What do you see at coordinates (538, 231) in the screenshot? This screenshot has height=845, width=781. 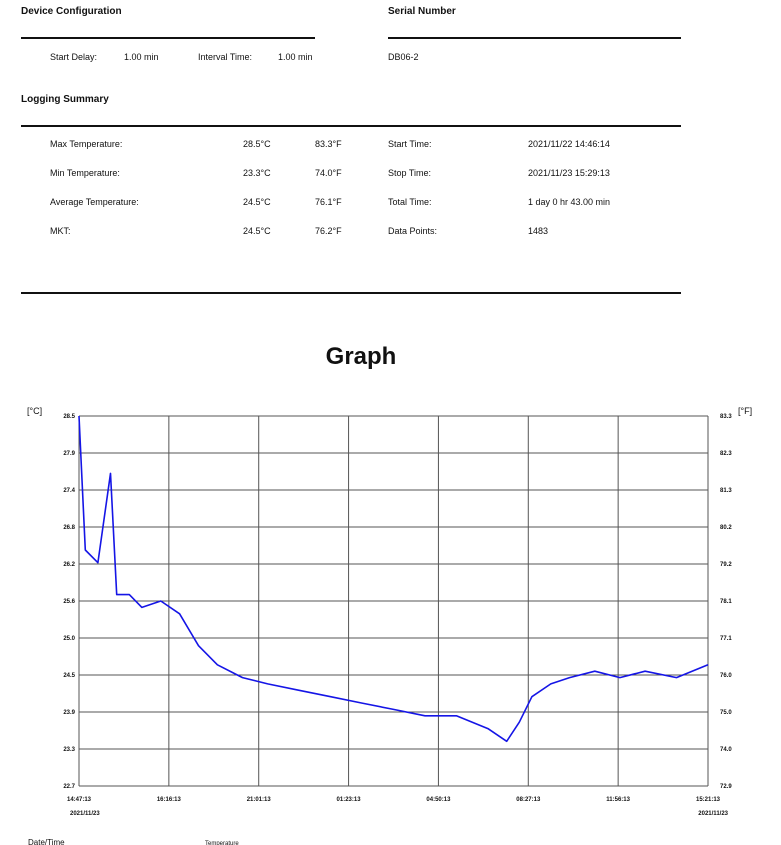 I see `data-points-value: 1483` at bounding box center [538, 231].